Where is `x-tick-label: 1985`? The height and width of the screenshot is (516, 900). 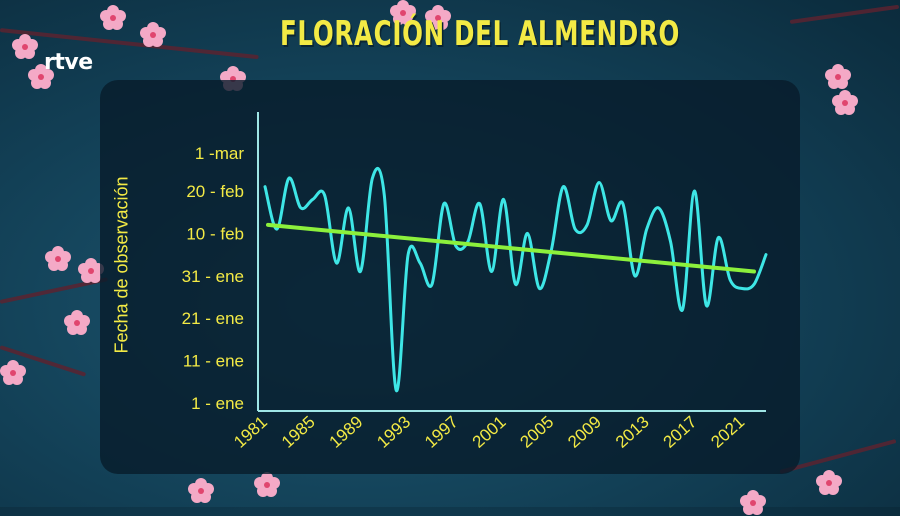
x-tick-label: 1985 is located at coordinates (298, 431).